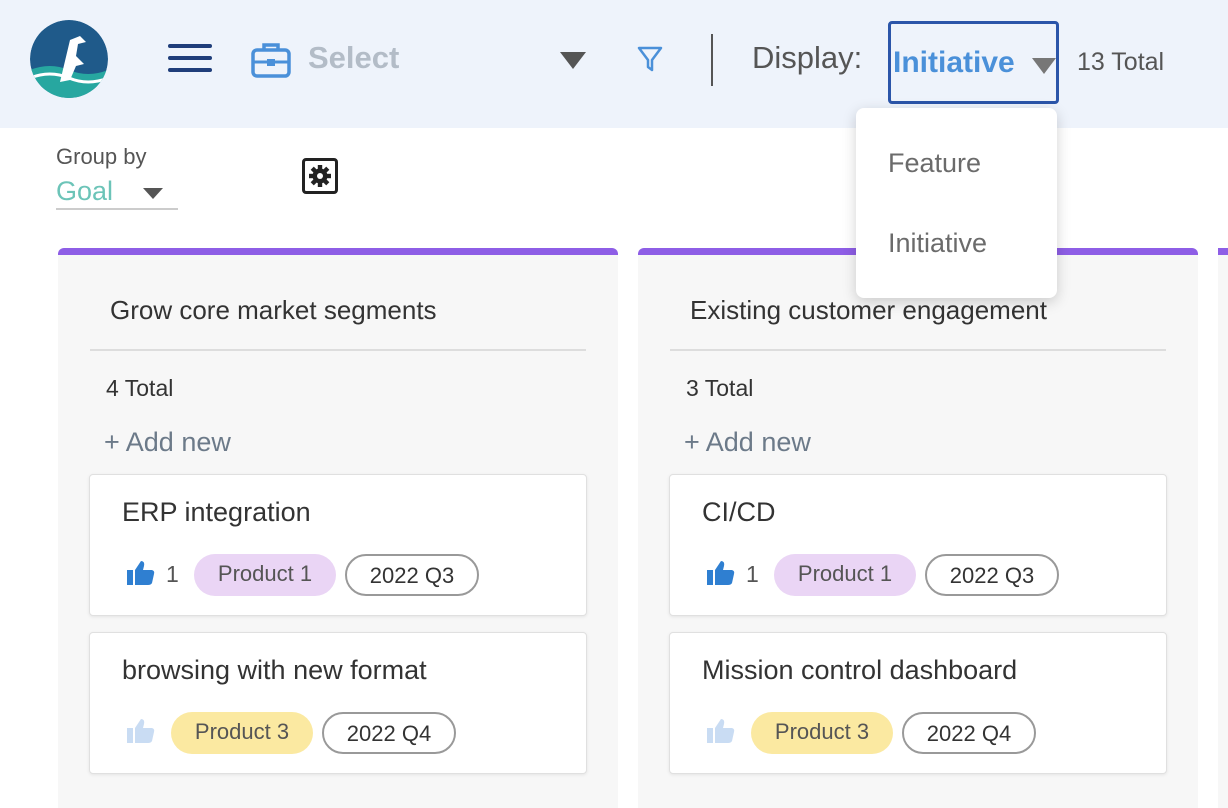  What do you see at coordinates (807, 57) in the screenshot?
I see `display-label: Display:` at bounding box center [807, 57].